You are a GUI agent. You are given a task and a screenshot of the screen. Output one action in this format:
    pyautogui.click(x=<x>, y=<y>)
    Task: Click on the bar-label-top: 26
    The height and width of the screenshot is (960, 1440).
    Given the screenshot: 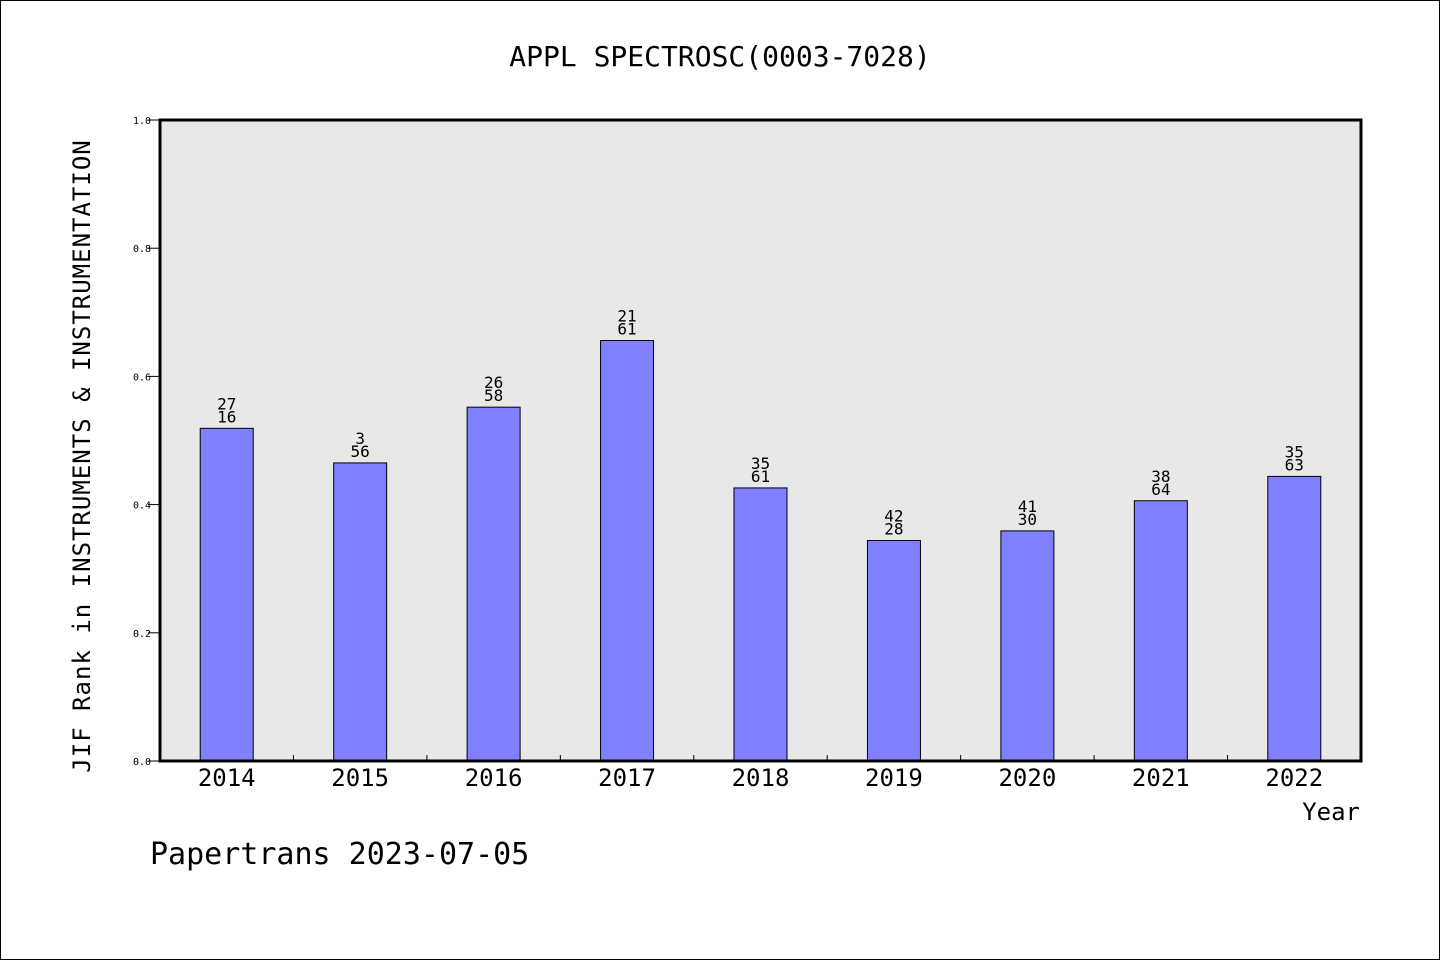 What is the action you would take?
    pyautogui.click(x=493, y=382)
    